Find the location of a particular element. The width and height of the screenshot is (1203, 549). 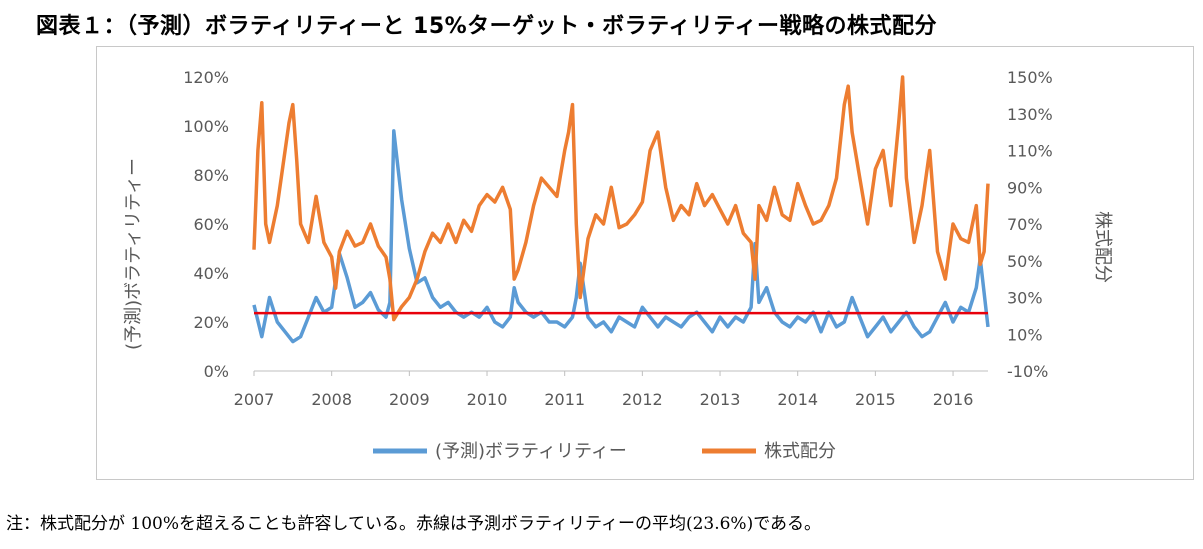

y-left-tick-label: 40% is located at coordinates (211, 273).